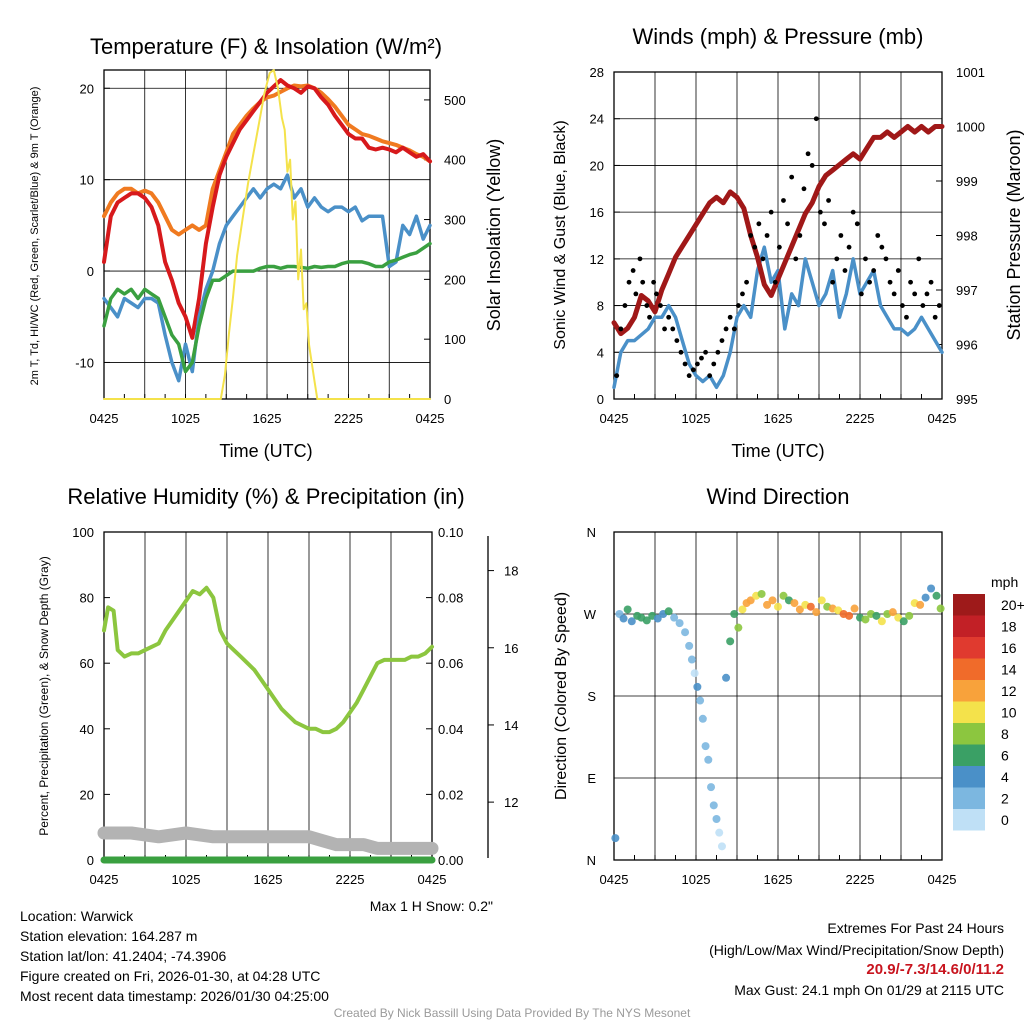 This screenshot has width=1024, height=1024. Describe the element at coordinates (265, 451) in the screenshot. I see `temperature-xlabel: Time (UTC)` at that location.